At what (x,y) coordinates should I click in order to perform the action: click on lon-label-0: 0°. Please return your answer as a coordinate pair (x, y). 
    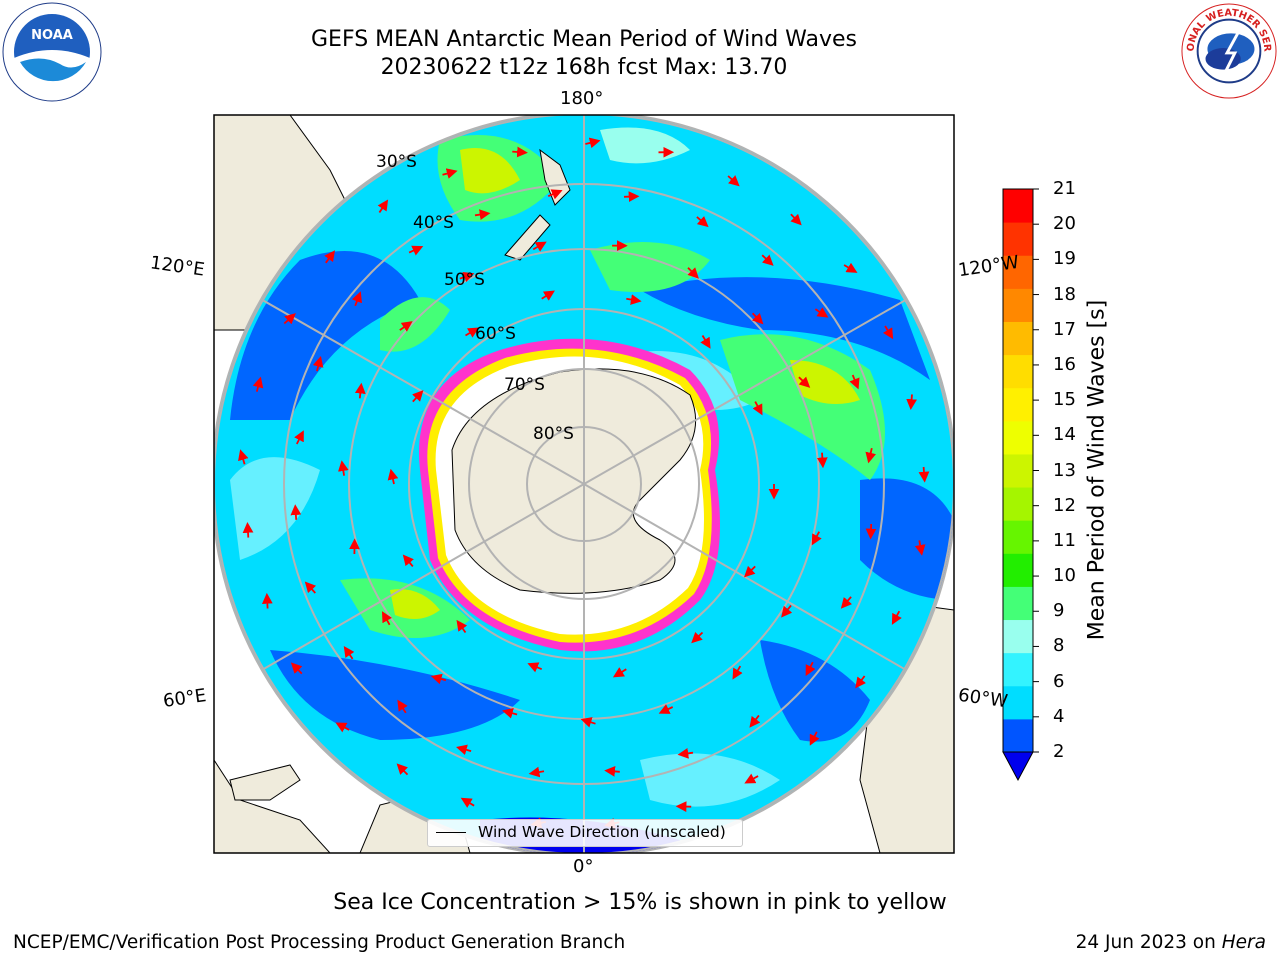
    Looking at the image, I should click on (583, 866).